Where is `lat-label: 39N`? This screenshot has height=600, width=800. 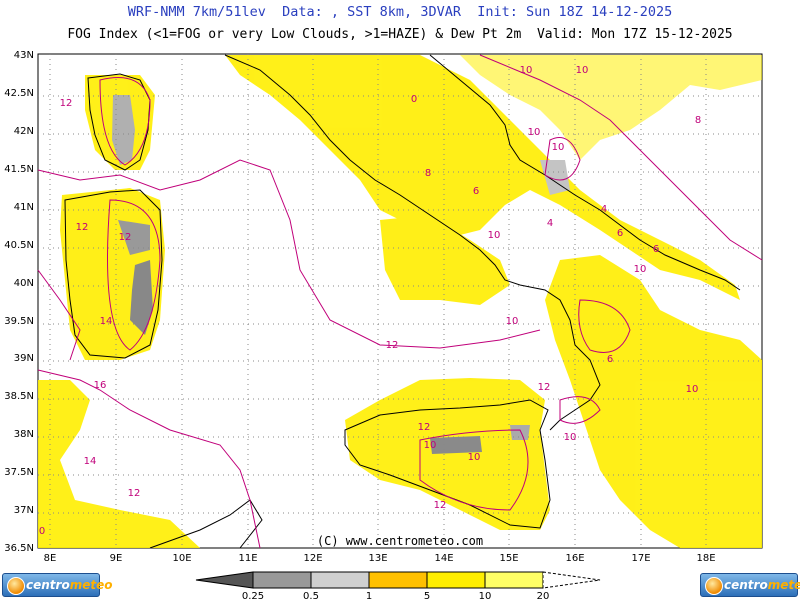 lat-label: 39N is located at coordinates (24, 358).